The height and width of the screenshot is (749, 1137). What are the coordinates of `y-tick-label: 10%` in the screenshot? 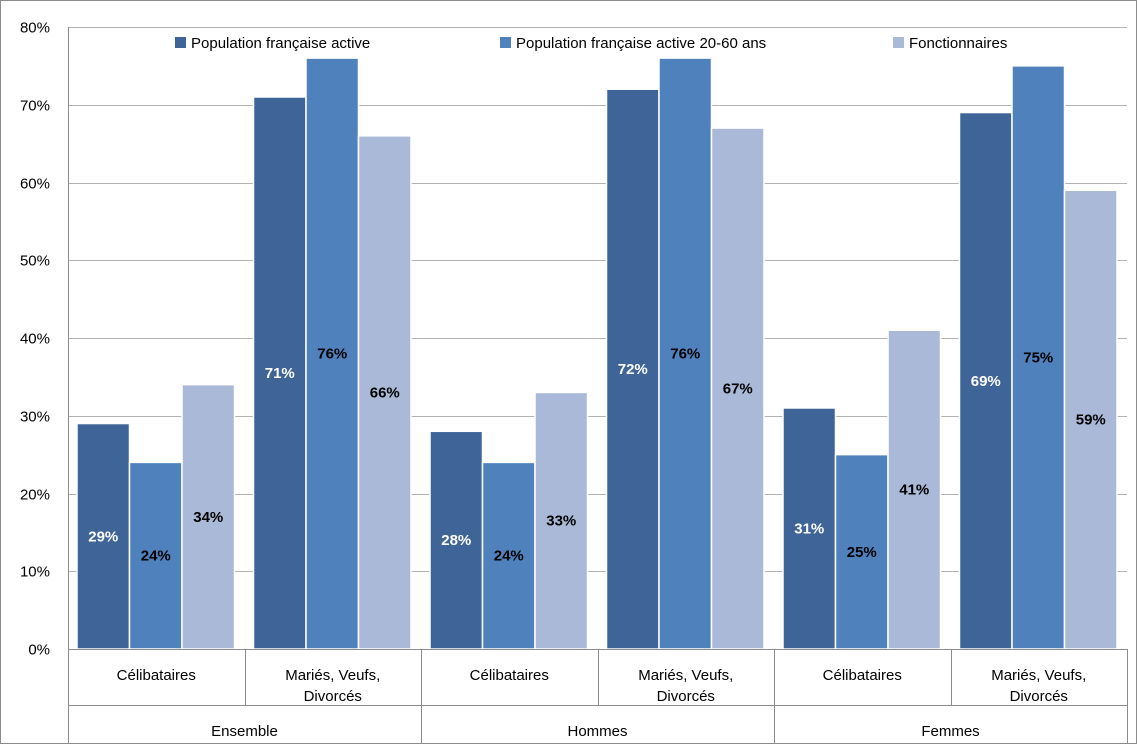 It's located at (35, 572).